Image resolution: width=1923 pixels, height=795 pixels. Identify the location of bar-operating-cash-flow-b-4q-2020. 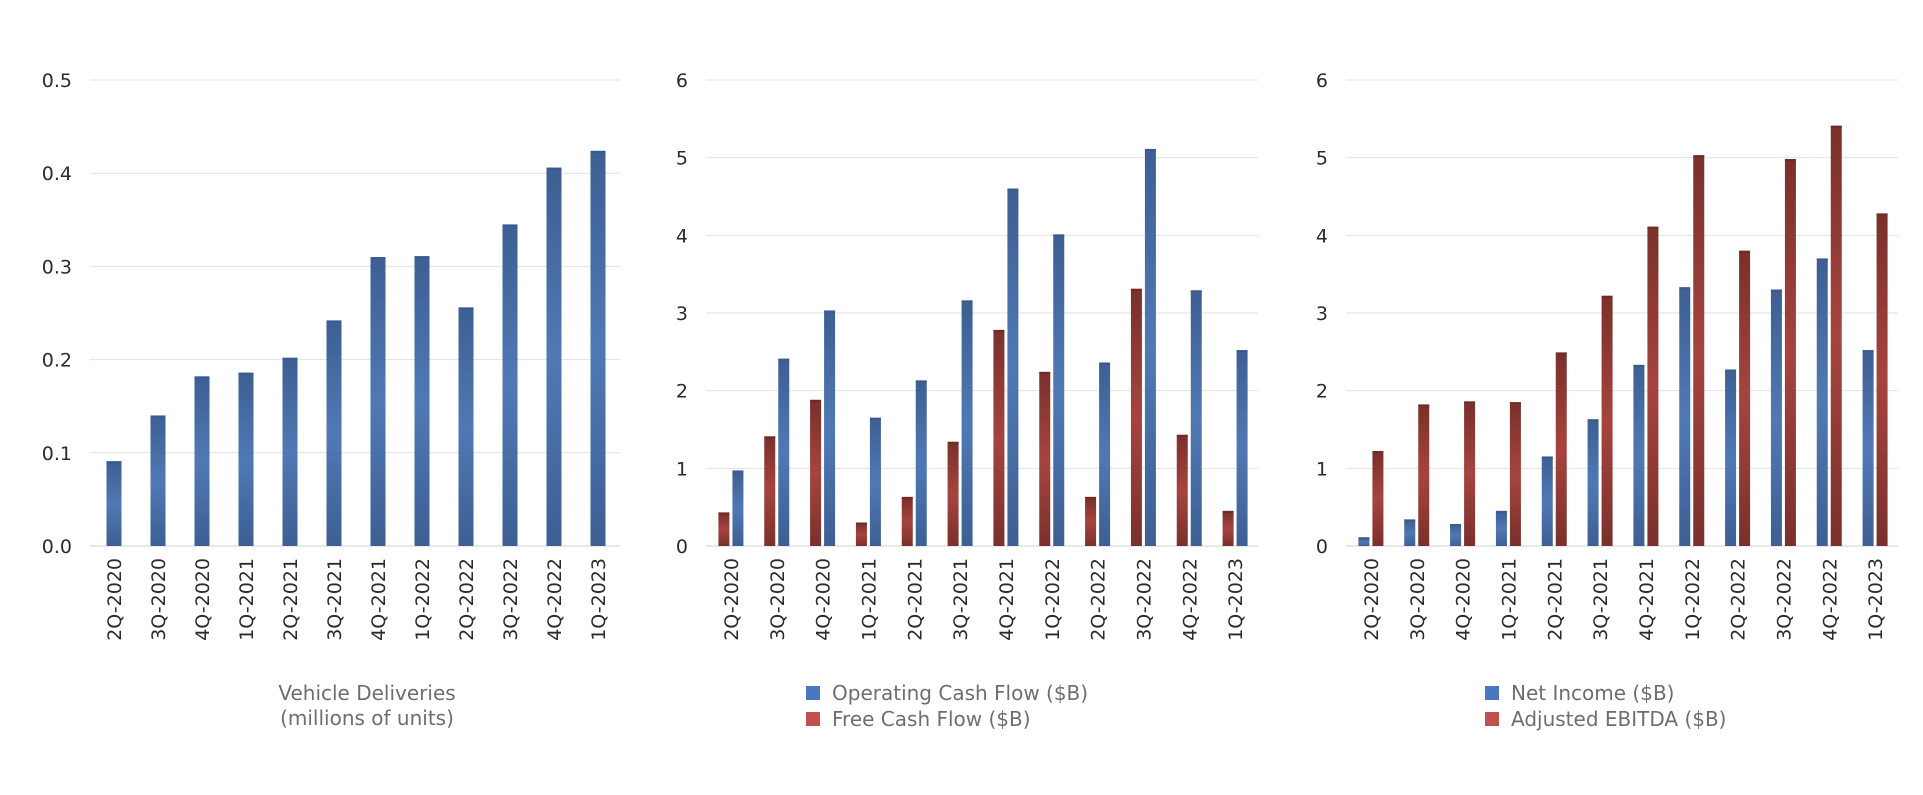
(830, 428).